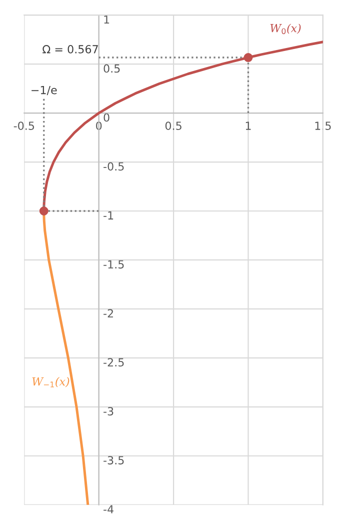 This screenshot has height=521, width=345. Describe the element at coordinates (114, 166) in the screenshot. I see `y-tick-label: -0.5` at that location.